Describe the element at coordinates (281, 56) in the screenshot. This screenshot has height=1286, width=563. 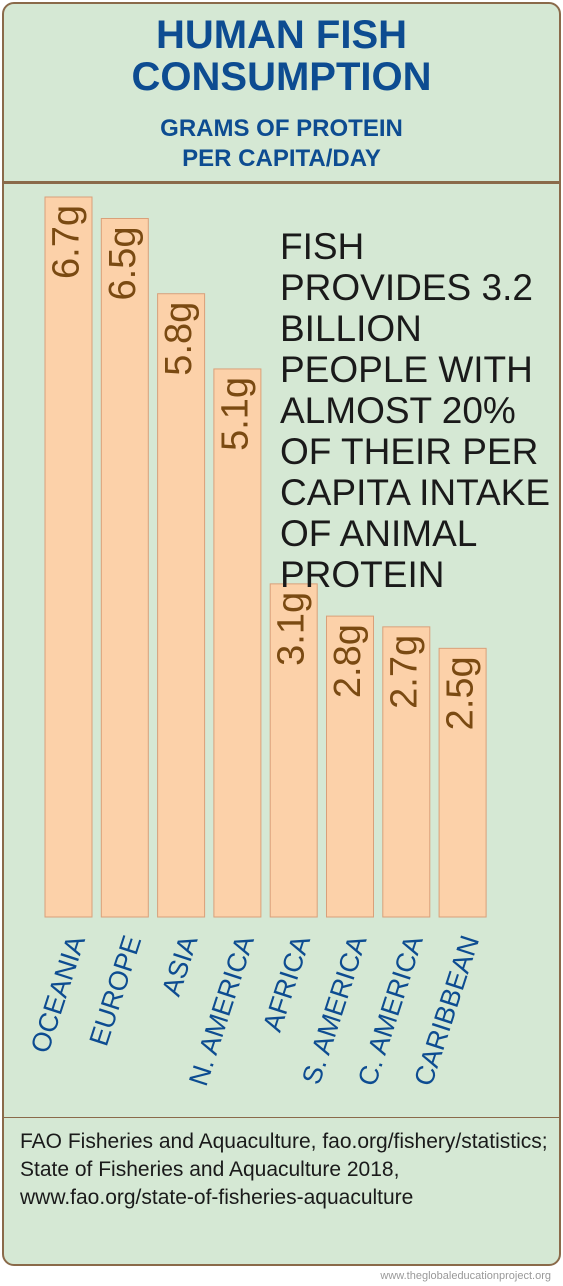
I see `chart-title: HUMAN FISH CONSUMPTION` at that location.